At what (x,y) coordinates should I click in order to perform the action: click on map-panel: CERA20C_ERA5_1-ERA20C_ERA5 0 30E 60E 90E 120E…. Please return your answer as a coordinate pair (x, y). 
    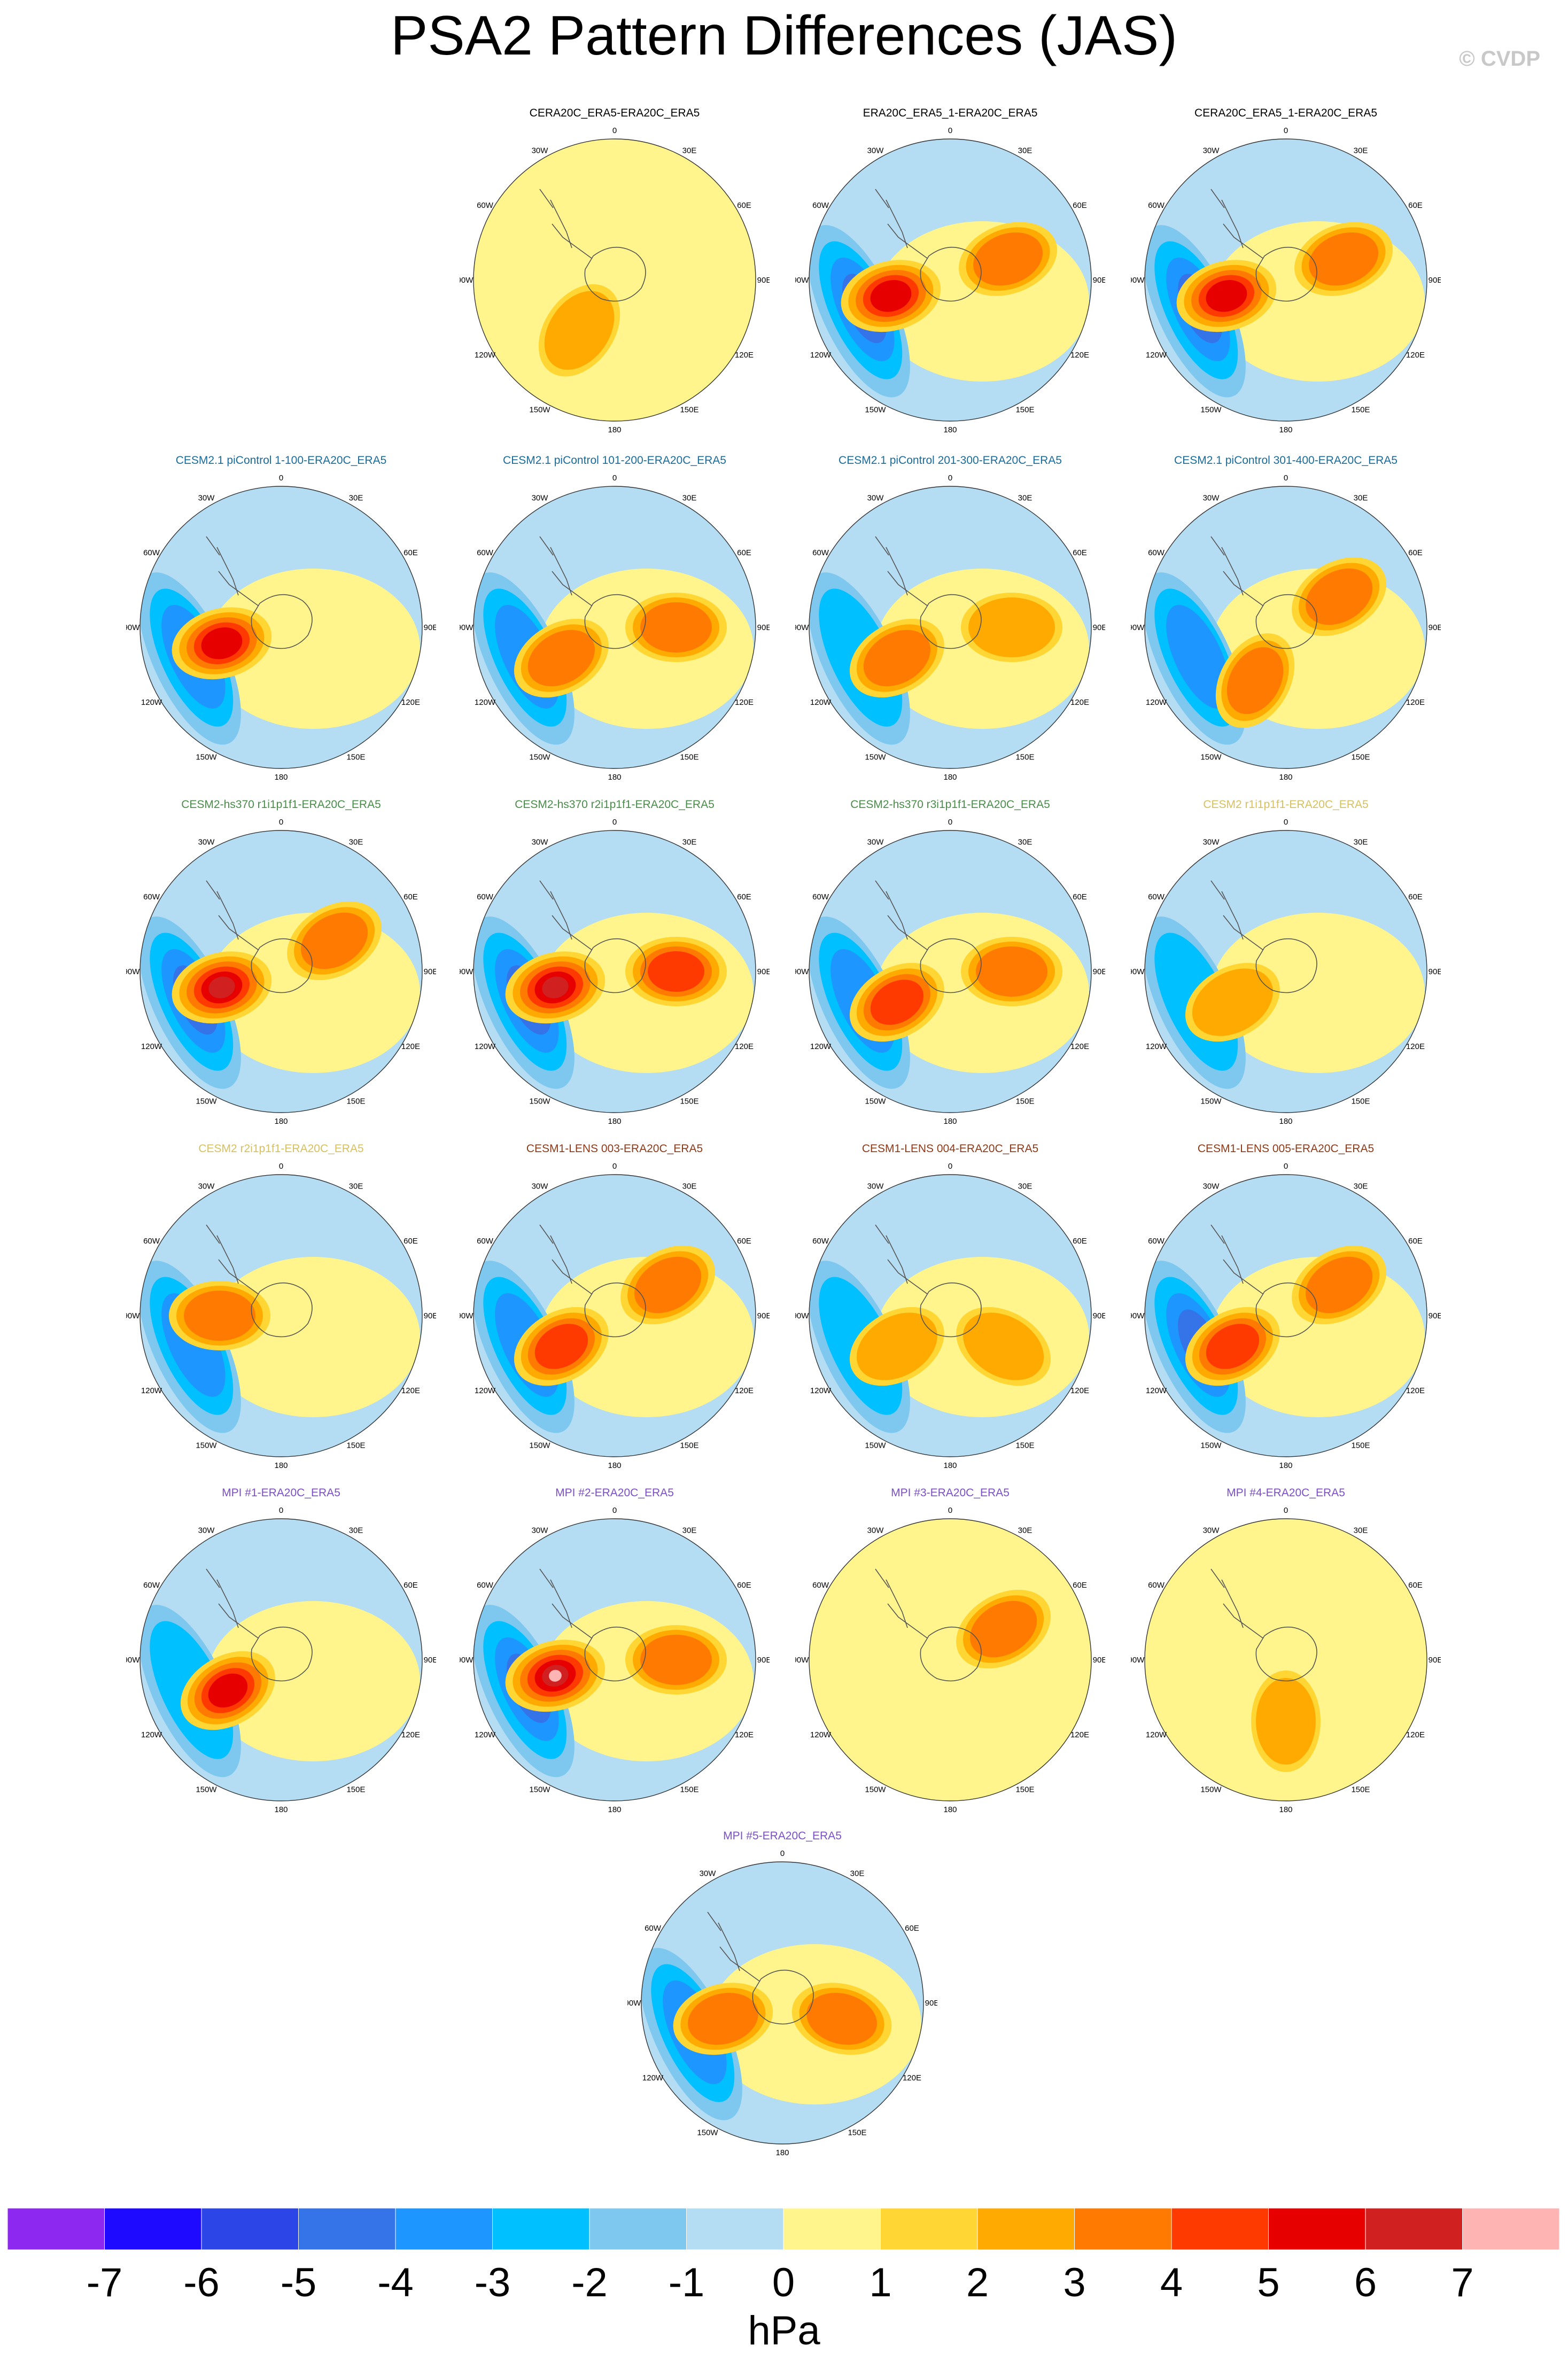
    Looking at the image, I should click on (1286, 270).